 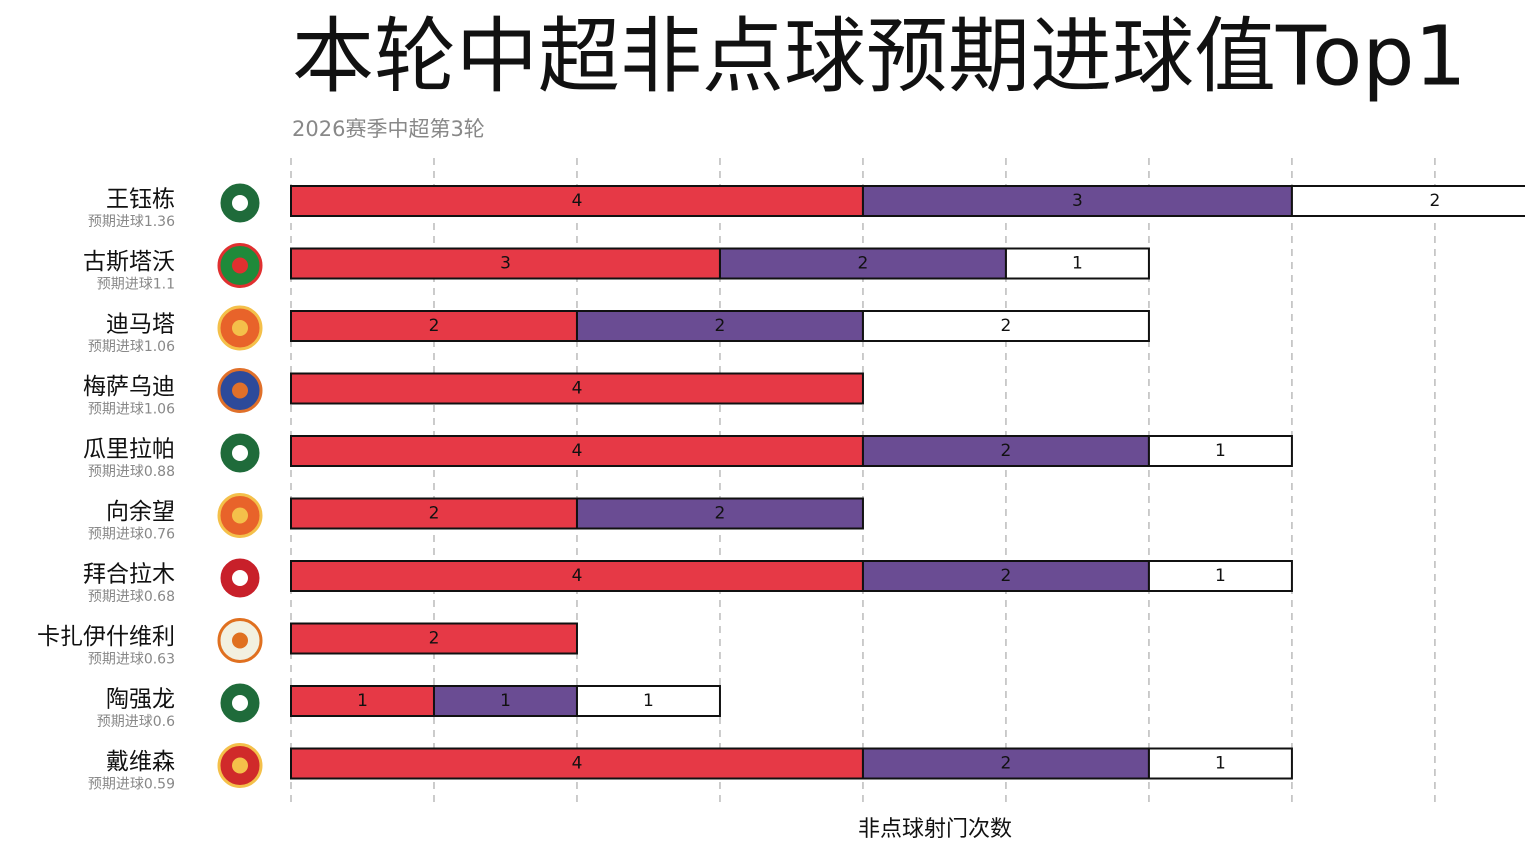 I want to click on category-label: 古斯塔沃, so click(x=129, y=262).